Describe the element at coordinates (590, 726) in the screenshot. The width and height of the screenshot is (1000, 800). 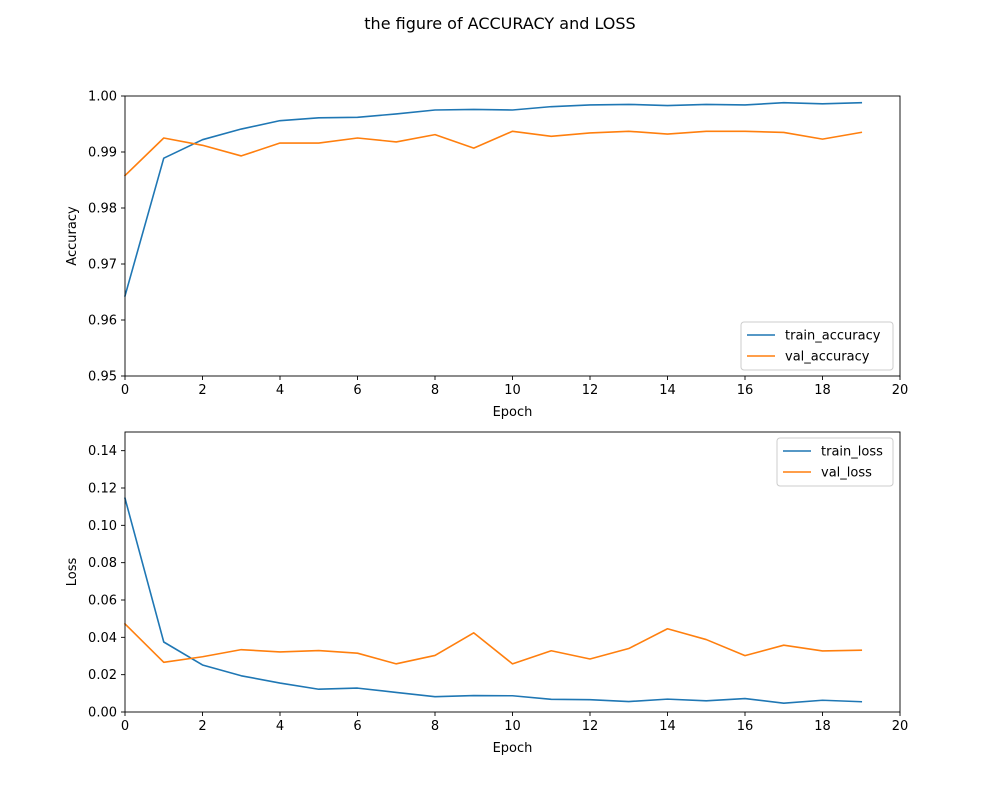
I see `loss-x-tick-label: 12` at that location.